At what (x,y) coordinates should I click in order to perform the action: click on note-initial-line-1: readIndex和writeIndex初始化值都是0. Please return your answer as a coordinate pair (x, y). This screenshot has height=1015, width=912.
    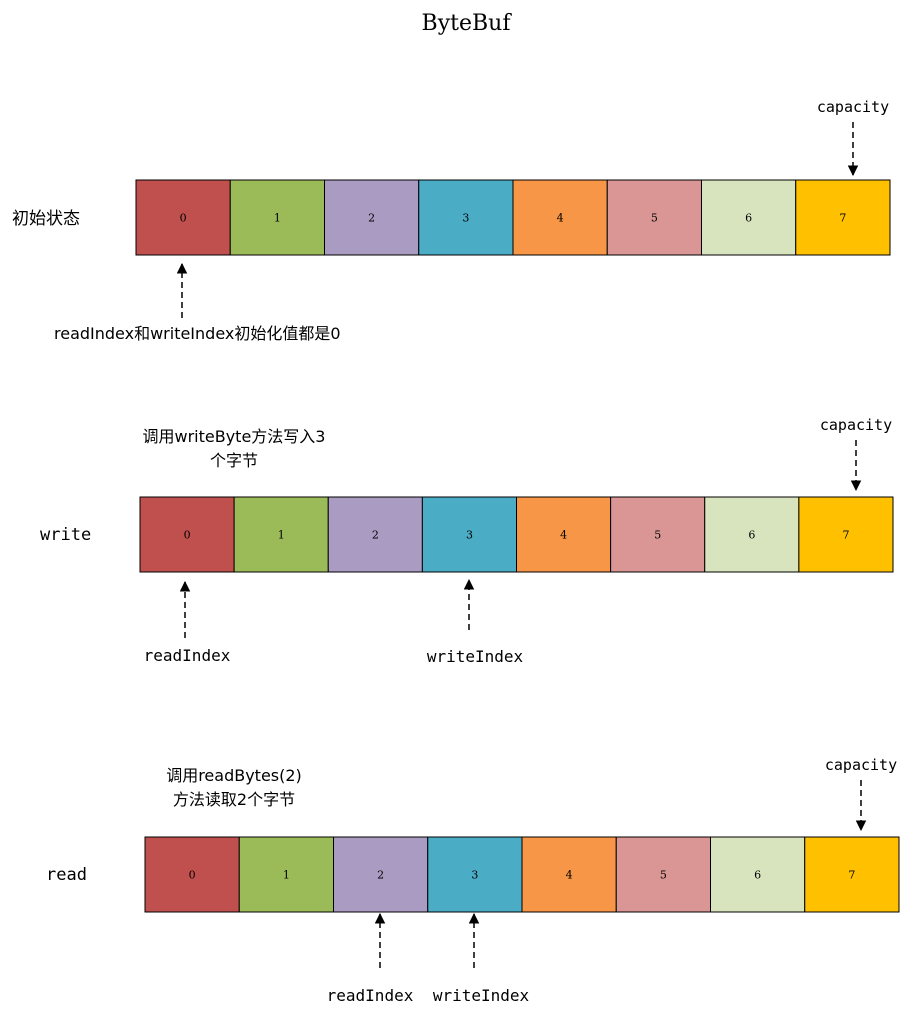
    Looking at the image, I should click on (197, 333).